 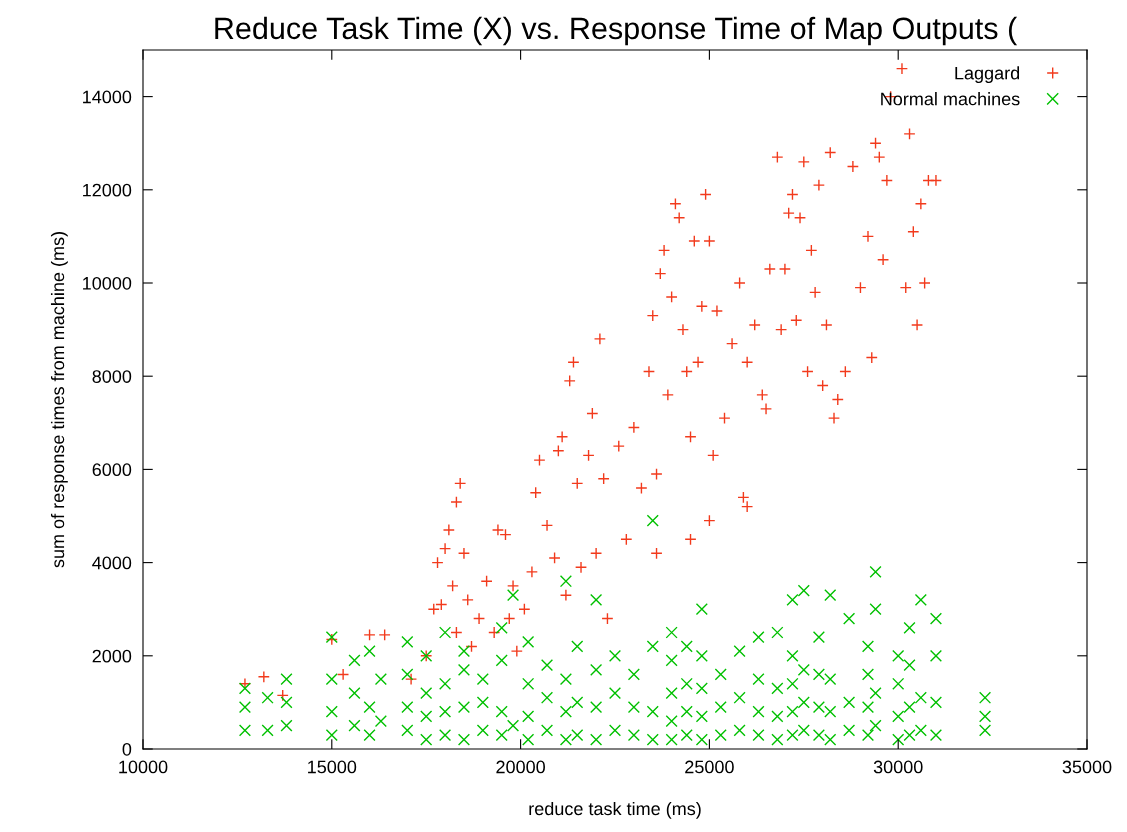 I want to click on chart-title: Reduce Task Time (X) vs. Response Time of Map Outputs (, so click(x=616, y=31).